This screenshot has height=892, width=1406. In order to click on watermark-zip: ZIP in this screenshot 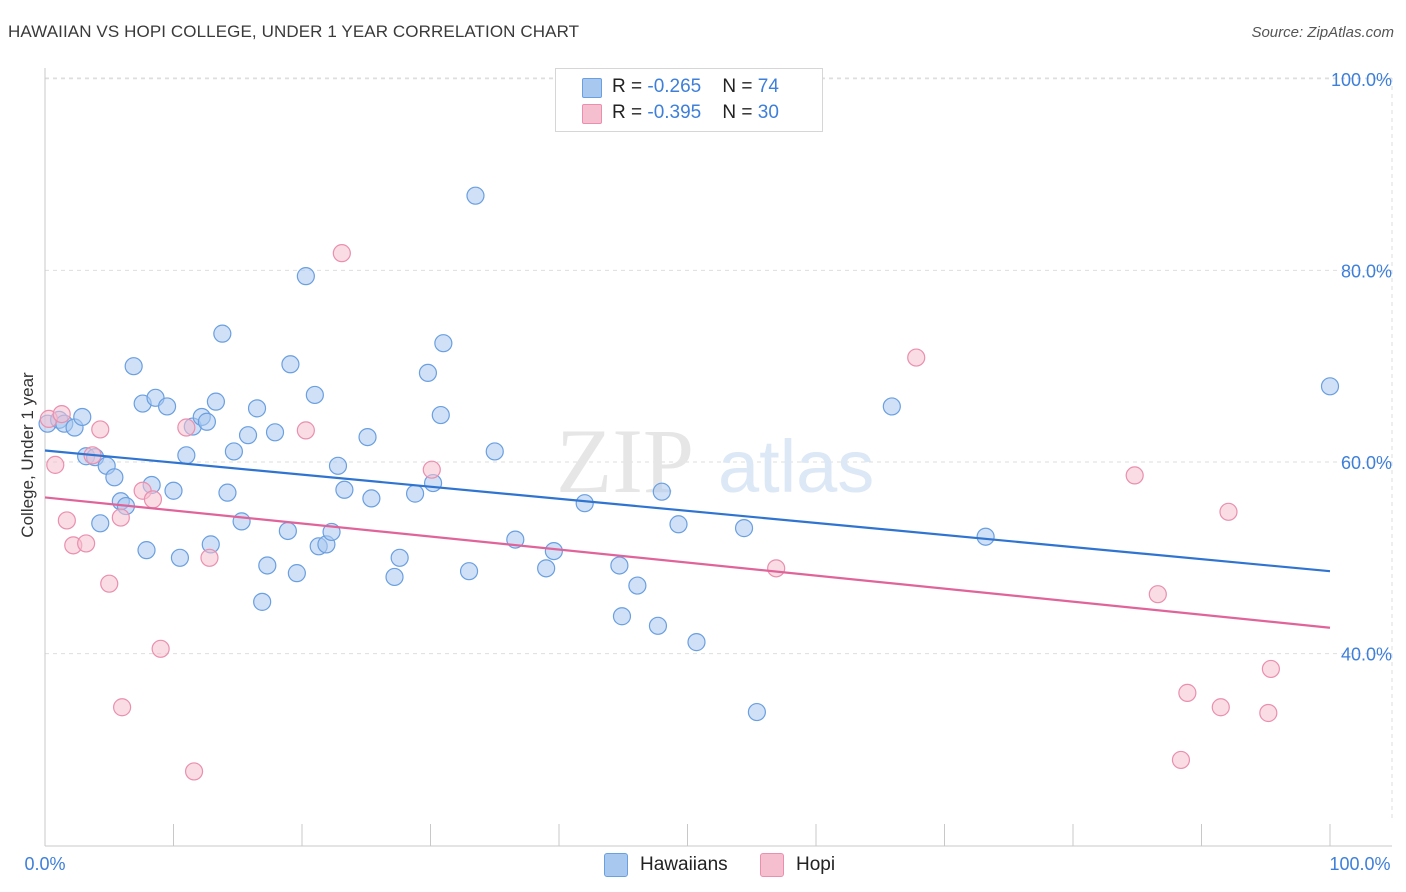, I will do `click(625, 461)`.